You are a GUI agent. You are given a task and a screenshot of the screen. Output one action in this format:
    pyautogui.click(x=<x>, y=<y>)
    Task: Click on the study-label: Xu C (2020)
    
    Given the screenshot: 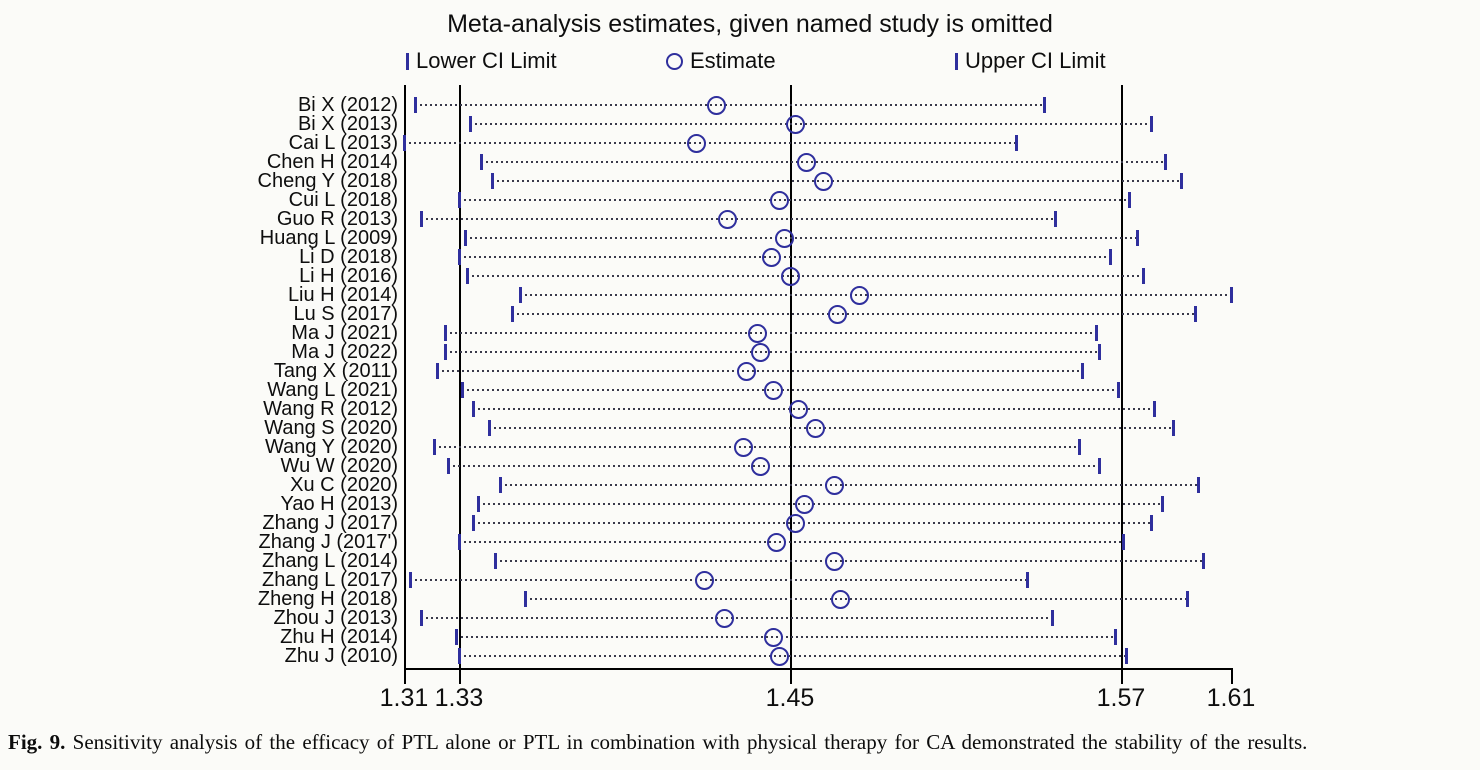 What is the action you would take?
    pyautogui.click(x=344, y=485)
    